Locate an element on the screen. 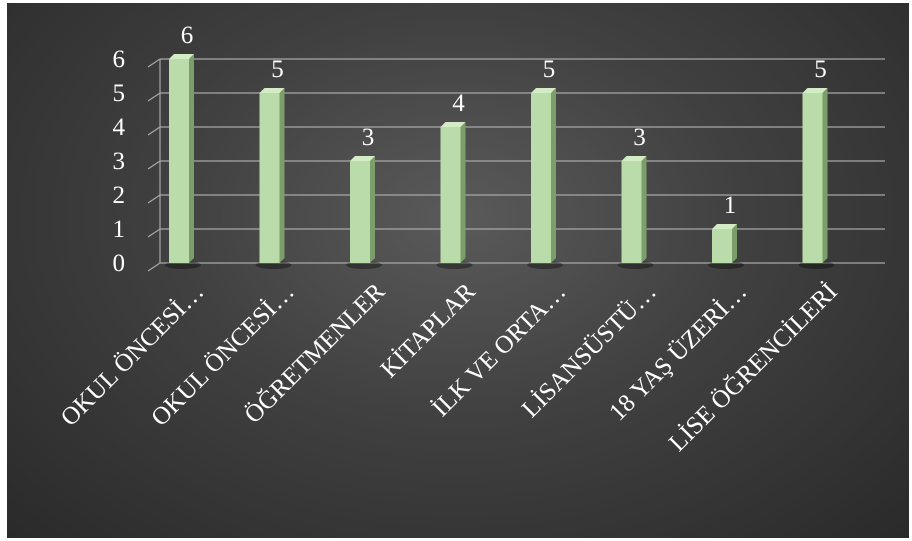 The image size is (912, 541). y-tick-label: 4 is located at coordinates (119, 127).